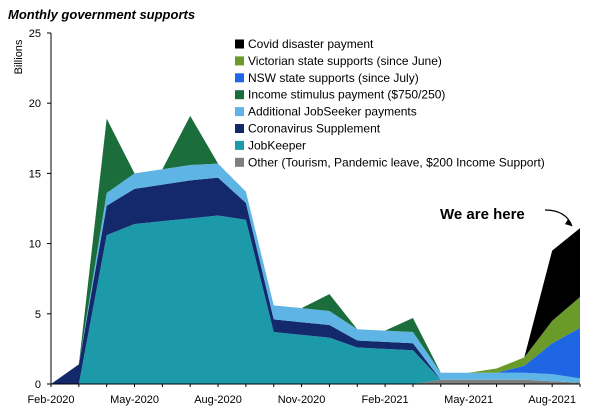 This screenshot has height=416, width=590. I want to click on annotation-arrow, so click(558, 218).